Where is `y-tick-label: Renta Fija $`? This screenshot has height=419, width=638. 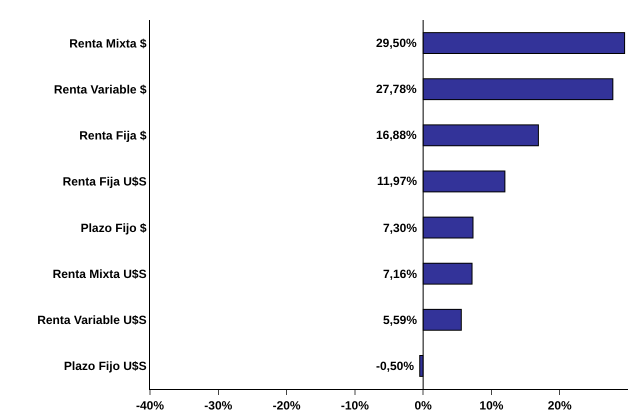
y-tick-label: Renta Fija $ is located at coordinates (113, 135).